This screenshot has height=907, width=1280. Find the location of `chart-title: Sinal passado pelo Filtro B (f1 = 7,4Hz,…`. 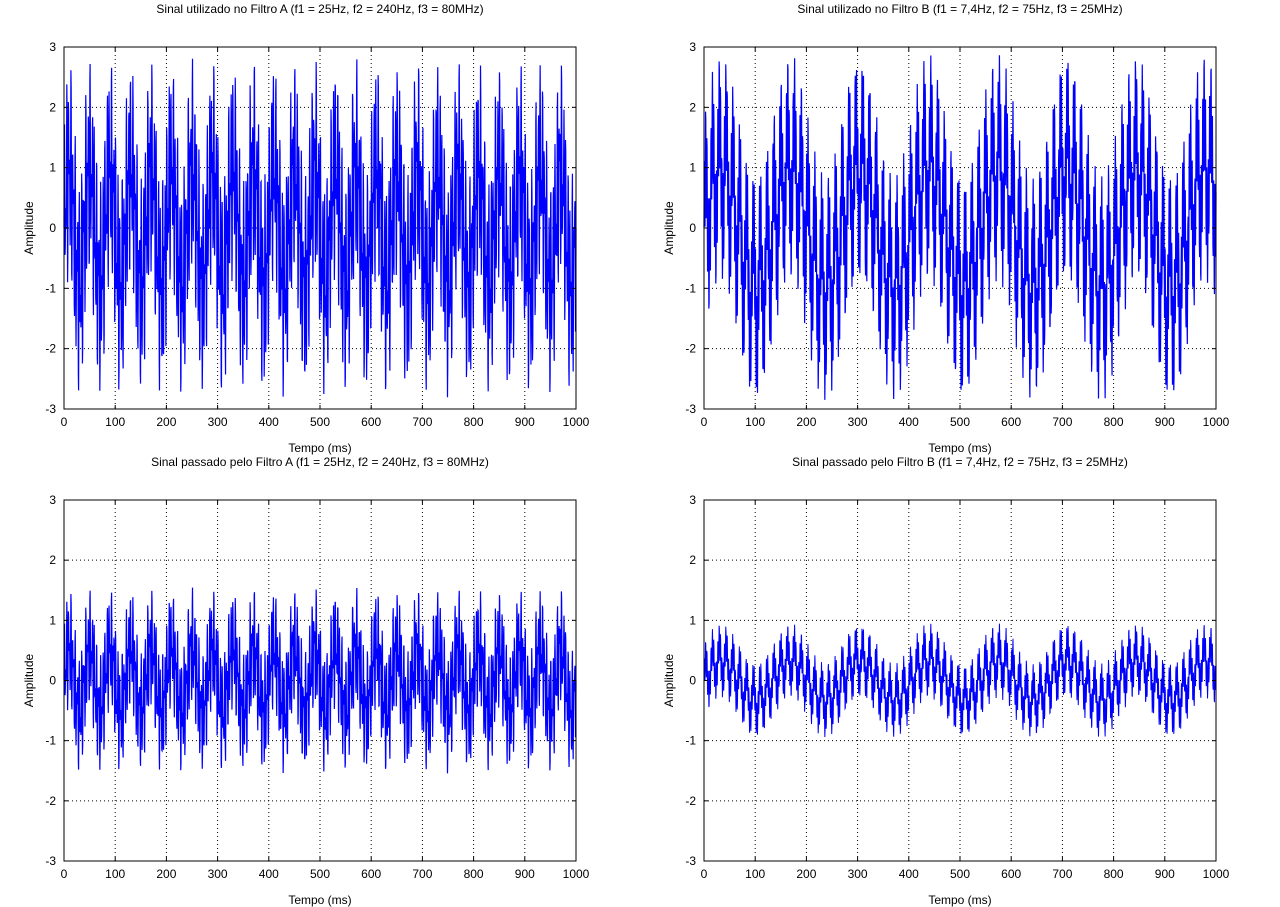

chart-title: Sinal passado pelo Filtro B (f1 = 7,4Hz,… is located at coordinates (960, 462).